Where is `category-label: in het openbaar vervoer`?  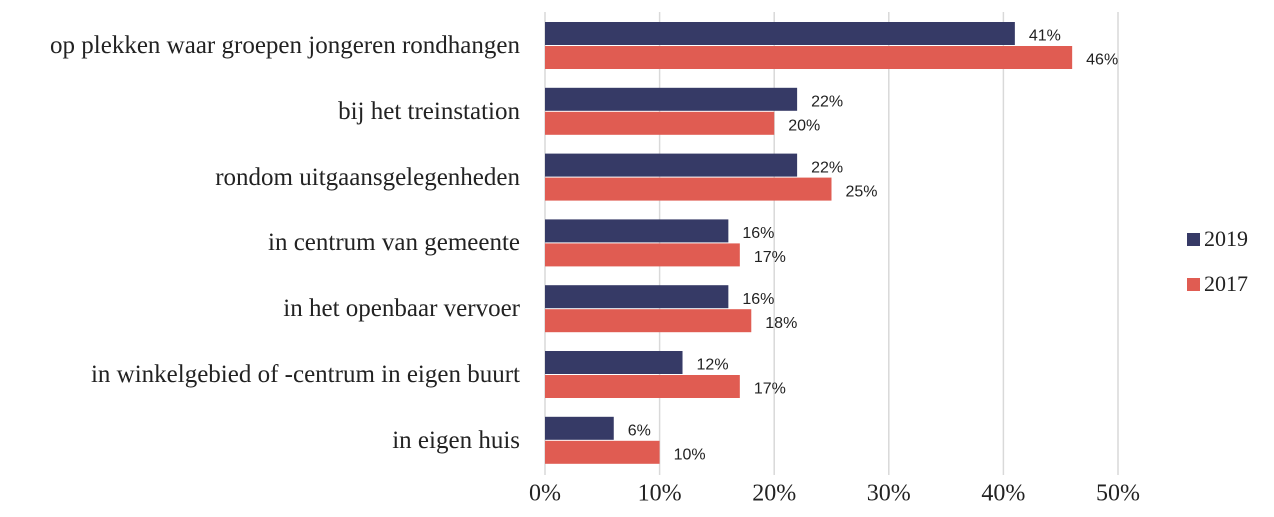 category-label: in het openbaar vervoer is located at coordinates (401, 309).